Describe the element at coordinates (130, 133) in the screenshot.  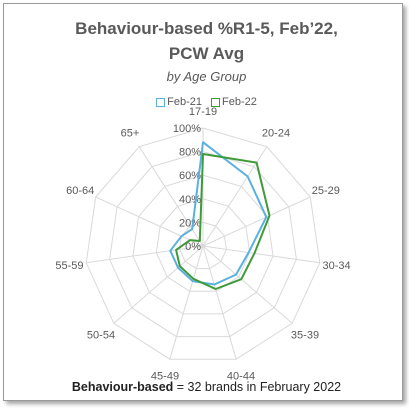
I see `category-label-65+: 65+` at that location.